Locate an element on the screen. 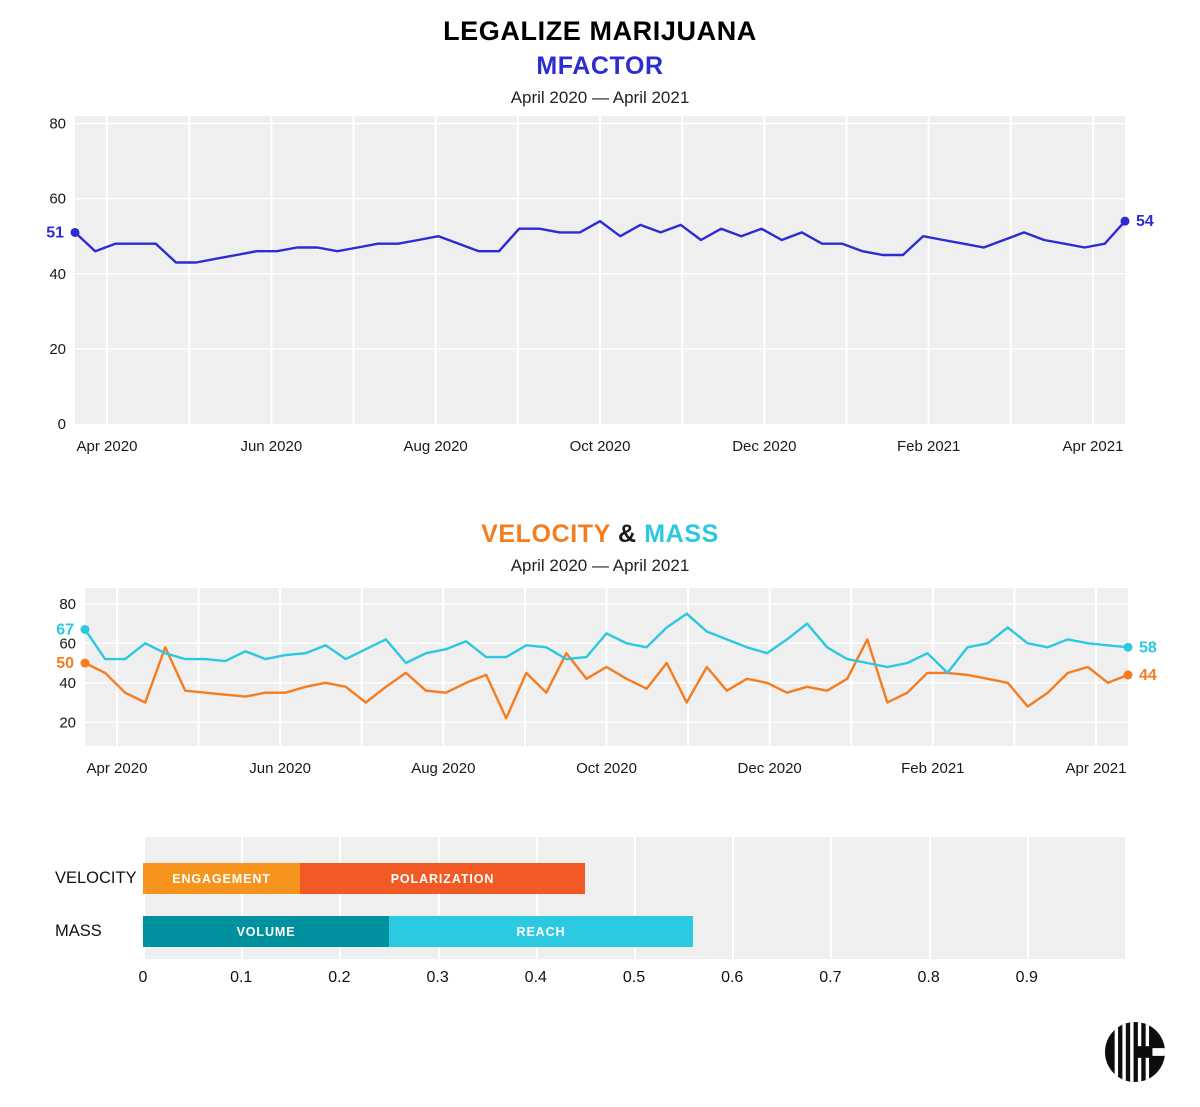 The width and height of the screenshot is (1200, 1107). bar-x-tick-label: 0.5 is located at coordinates (634, 977).